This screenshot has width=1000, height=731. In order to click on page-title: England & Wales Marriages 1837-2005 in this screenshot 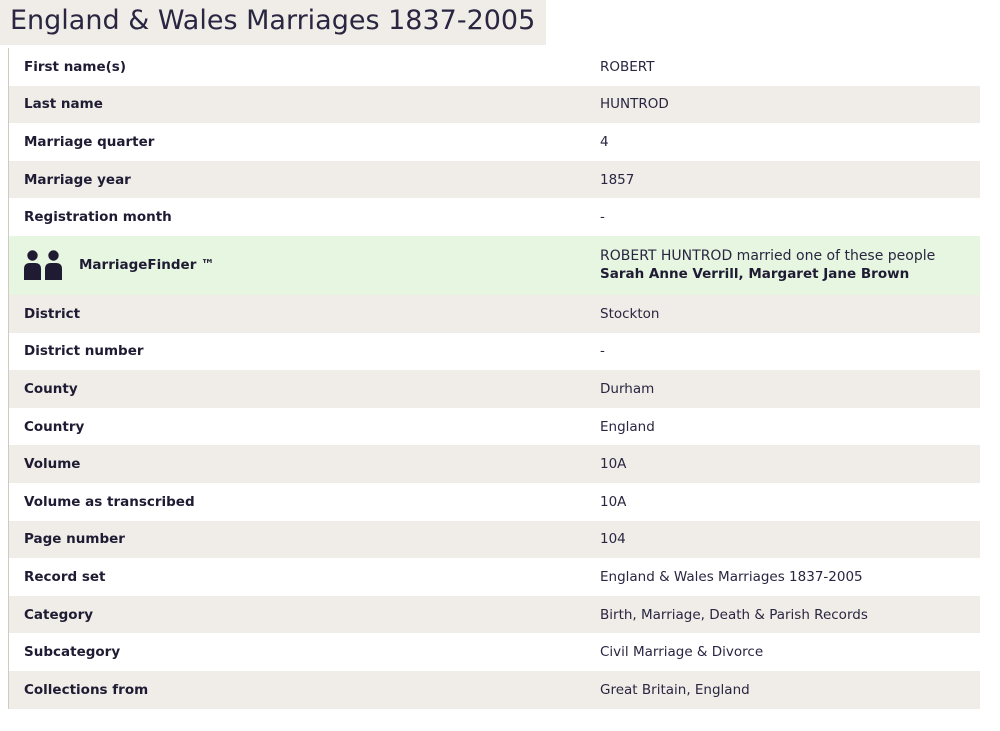, I will do `click(273, 20)`.